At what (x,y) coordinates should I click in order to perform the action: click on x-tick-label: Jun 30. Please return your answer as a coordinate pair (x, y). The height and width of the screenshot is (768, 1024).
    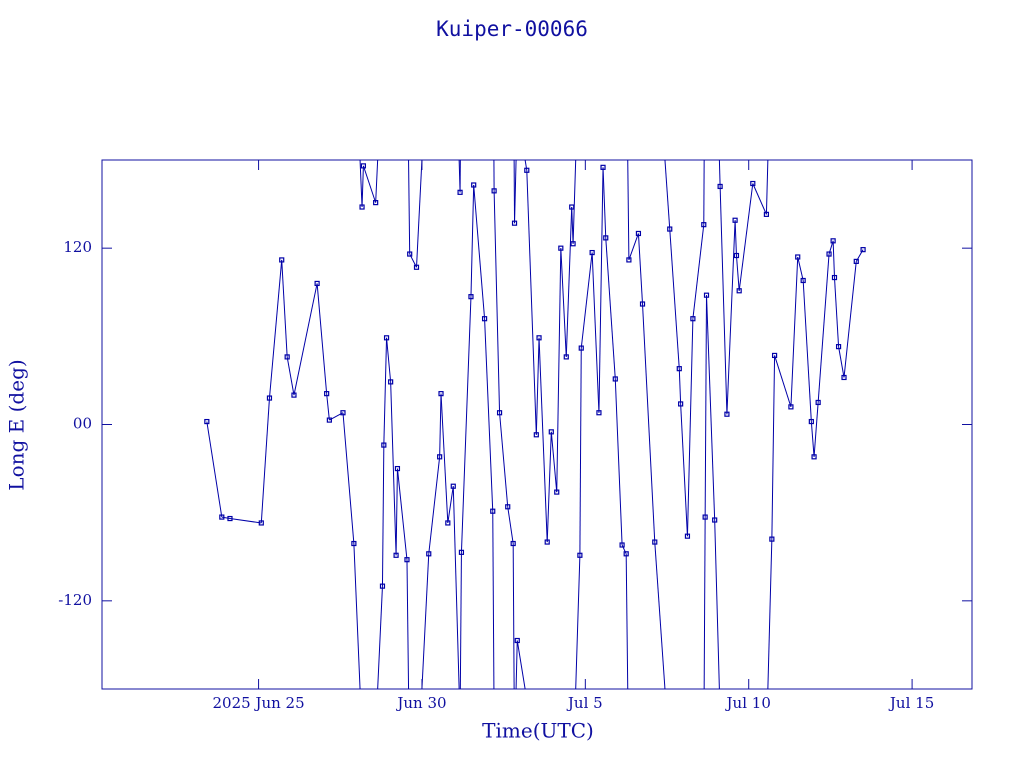
    Looking at the image, I should click on (420, 703).